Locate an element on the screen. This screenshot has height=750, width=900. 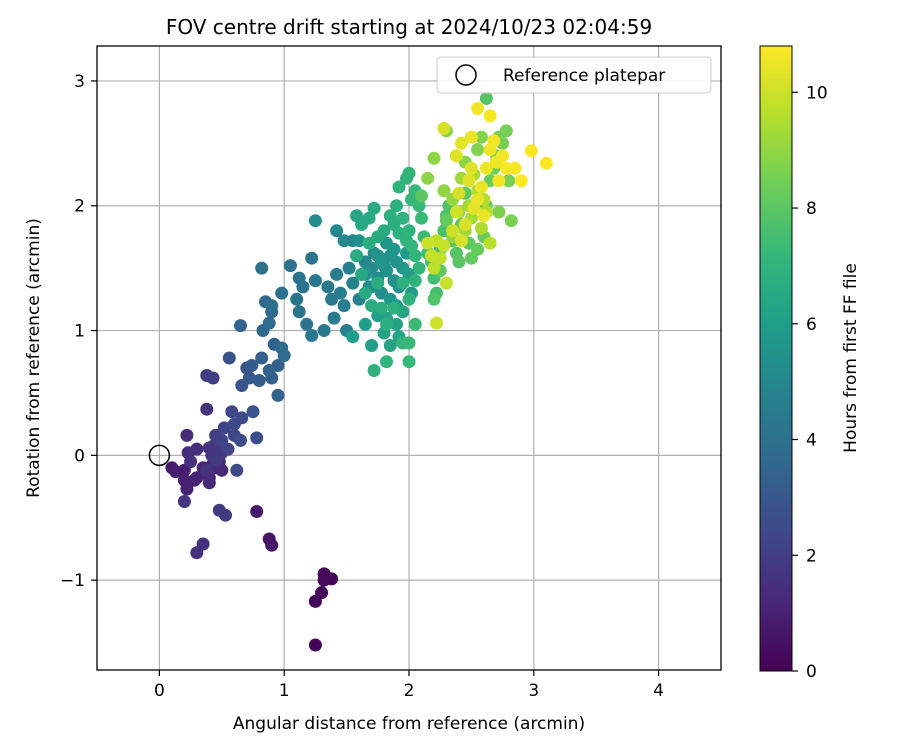
colorbar-tick-label: 0 is located at coordinates (811, 672).